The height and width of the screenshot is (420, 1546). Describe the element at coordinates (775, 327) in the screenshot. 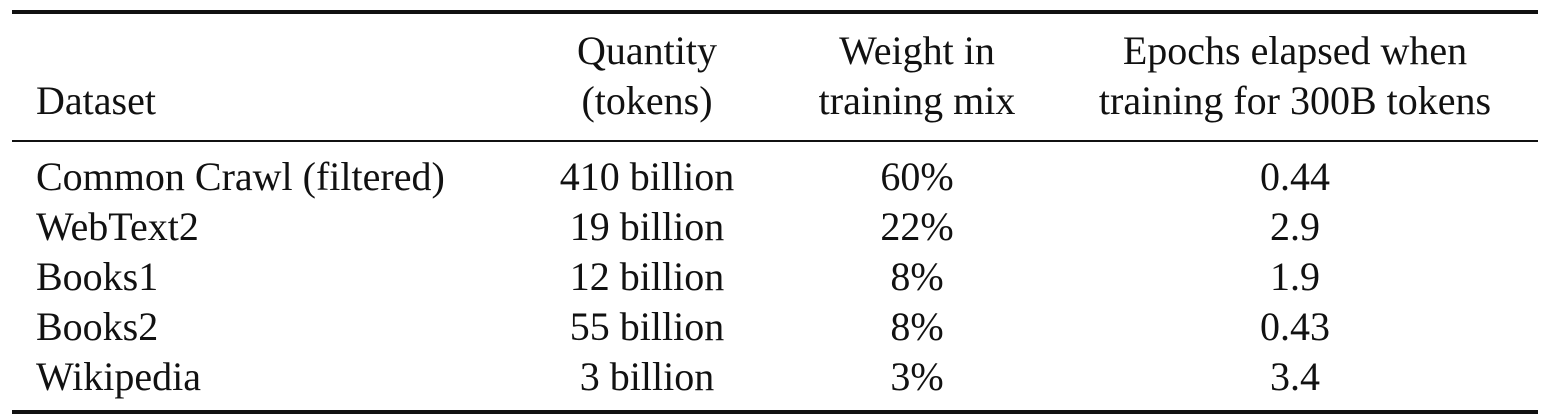

I see `table-row: Books2 55 billion 8% 0.43` at that location.